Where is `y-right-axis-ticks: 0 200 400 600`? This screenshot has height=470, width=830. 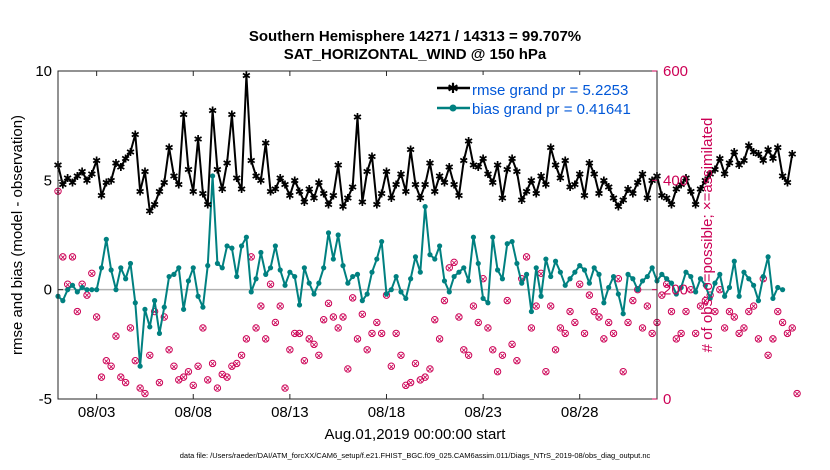 y-right-axis-ticks: 0 200 400 600 is located at coordinates (670, 235).